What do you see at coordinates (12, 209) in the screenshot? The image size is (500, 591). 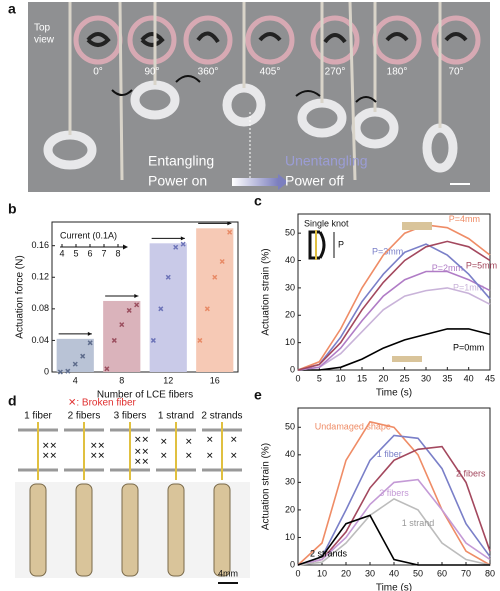 I see `panel-label: b` at bounding box center [12, 209].